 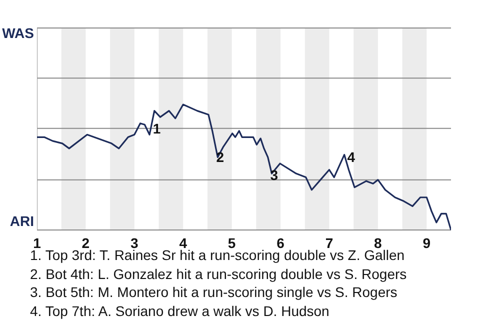 What do you see at coordinates (22, 221) in the screenshot?
I see `ref-line-label: ARI` at bounding box center [22, 221].